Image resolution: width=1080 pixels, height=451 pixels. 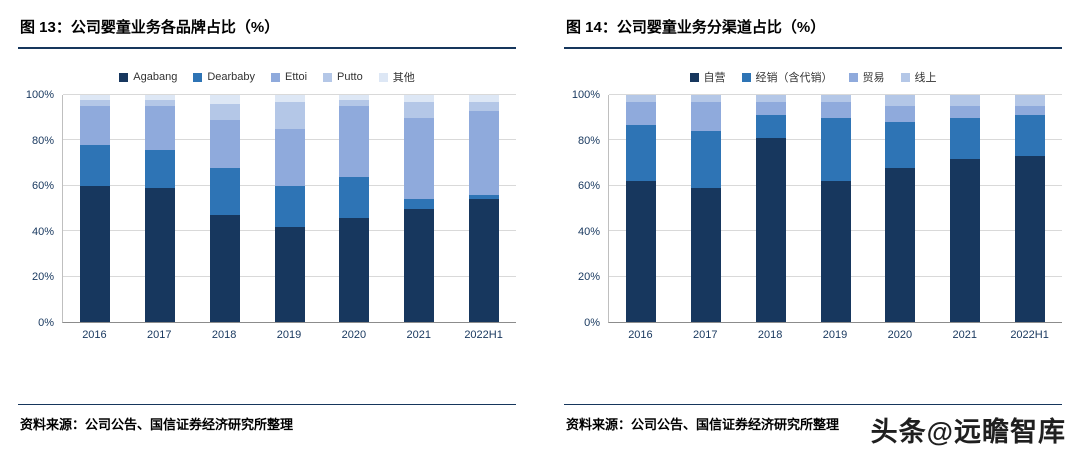 I want to click on y-tick-label: 100%, so click(x=585, y=95).